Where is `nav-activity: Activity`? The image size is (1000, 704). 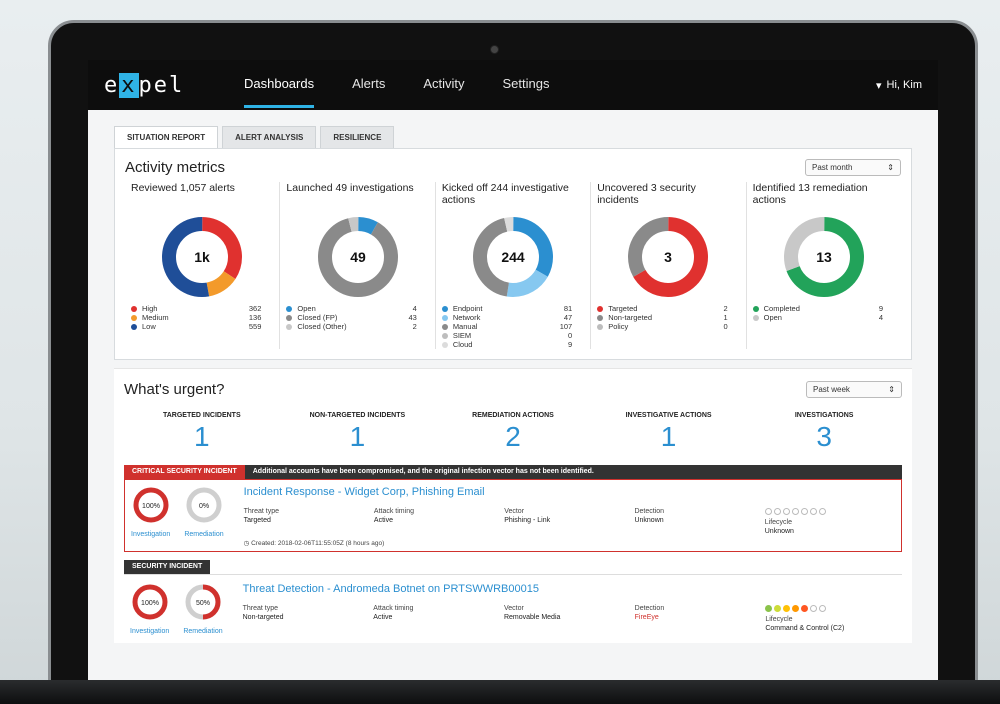 nav-activity: Activity is located at coordinates (444, 83).